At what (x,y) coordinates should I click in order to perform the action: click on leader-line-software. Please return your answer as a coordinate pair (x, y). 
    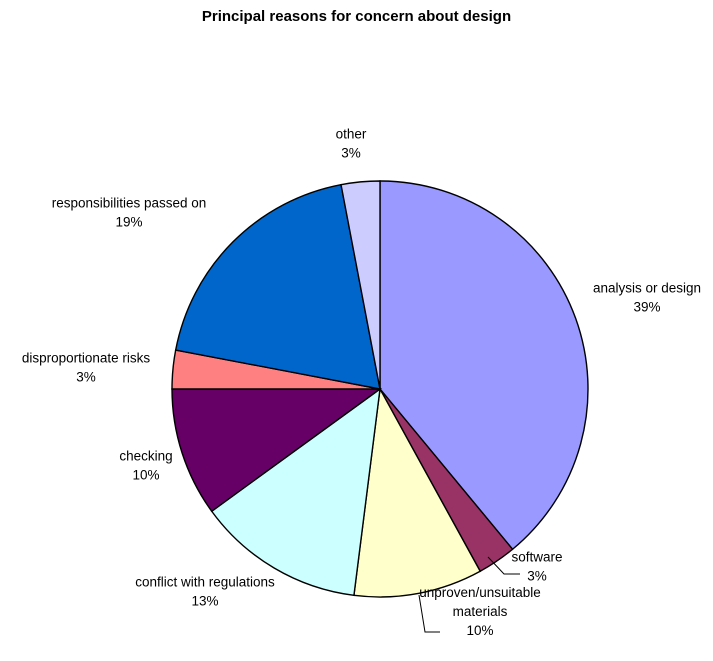
    Looking at the image, I should click on (503, 565).